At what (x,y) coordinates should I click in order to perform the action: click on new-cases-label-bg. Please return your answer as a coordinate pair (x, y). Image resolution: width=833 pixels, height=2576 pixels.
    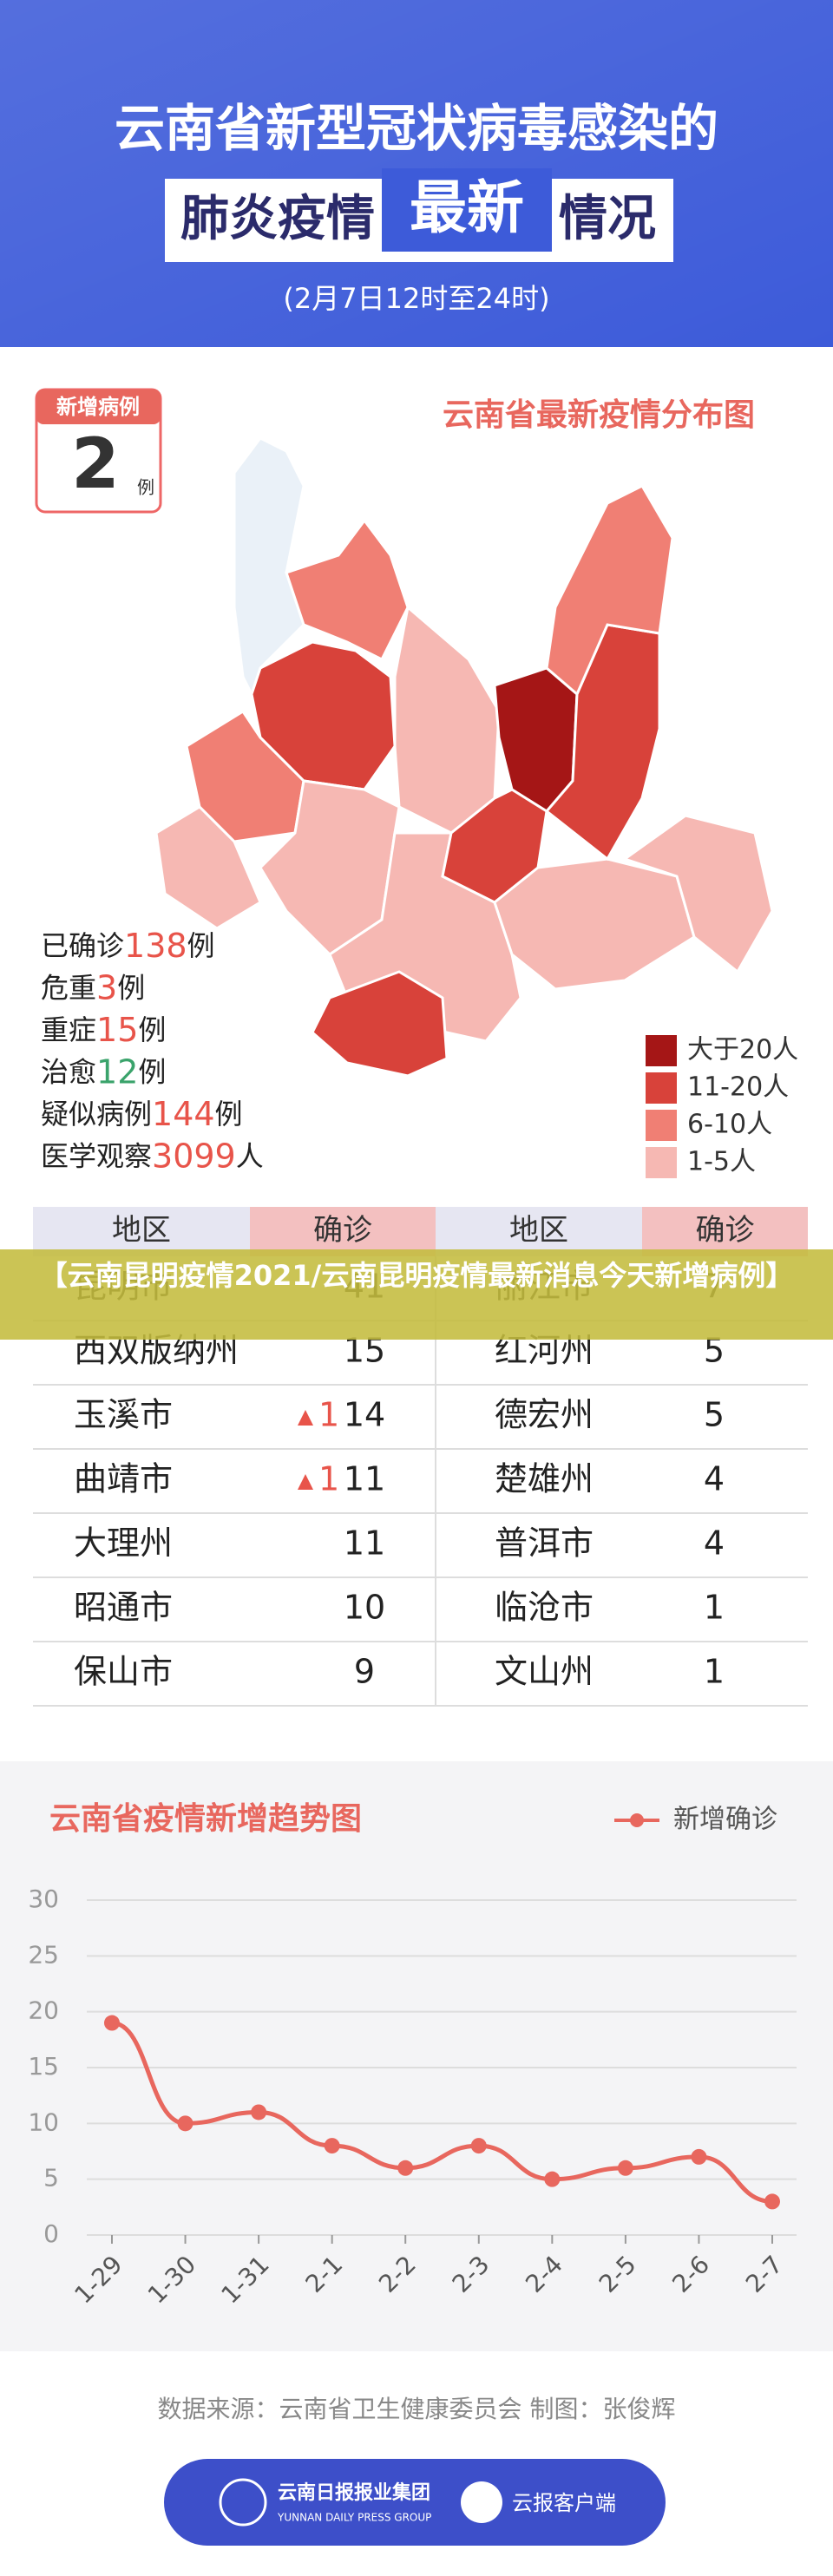
    Looking at the image, I should click on (98, 407).